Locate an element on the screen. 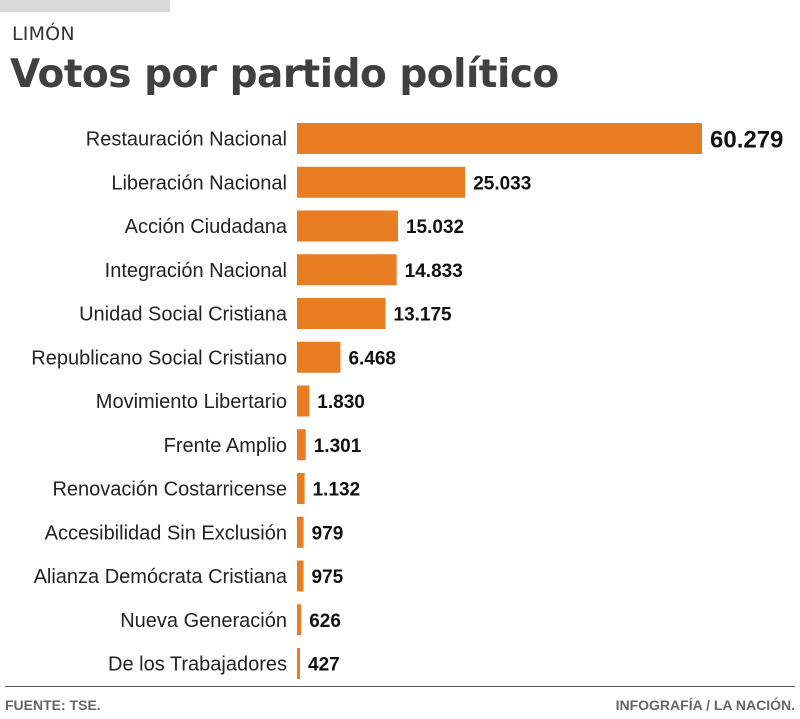 This screenshot has height=719, width=800. category-label: Restauración Nacional is located at coordinates (186, 140).